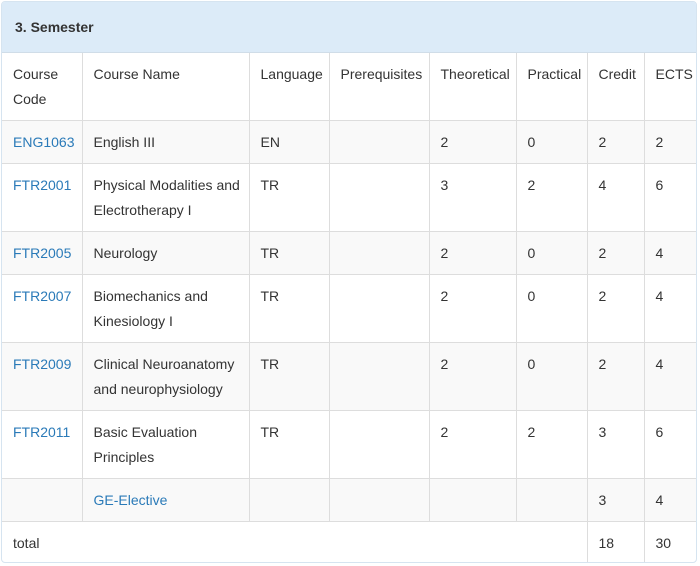  I want to click on total-row: total 18 30, so click(349, 541).